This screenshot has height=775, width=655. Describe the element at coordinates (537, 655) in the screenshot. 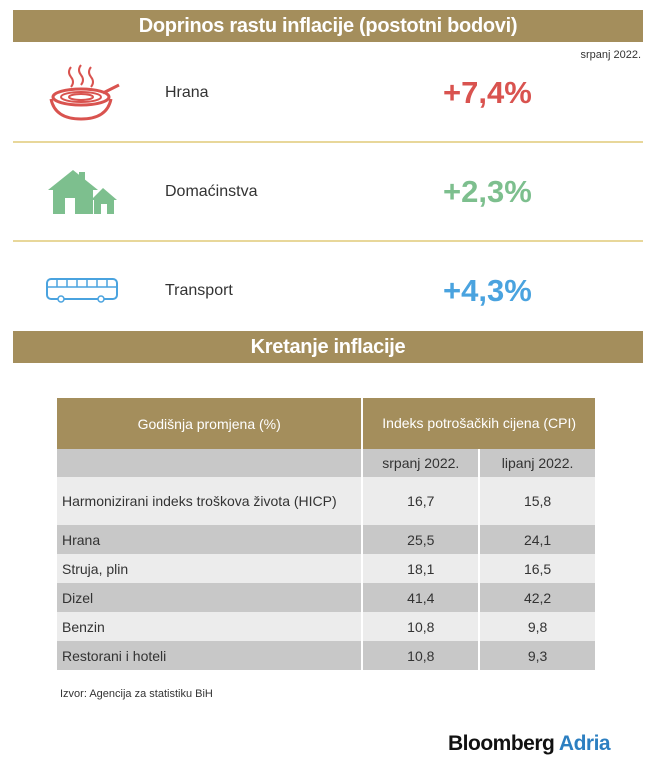

I see `row-value-june: 9,3` at that location.